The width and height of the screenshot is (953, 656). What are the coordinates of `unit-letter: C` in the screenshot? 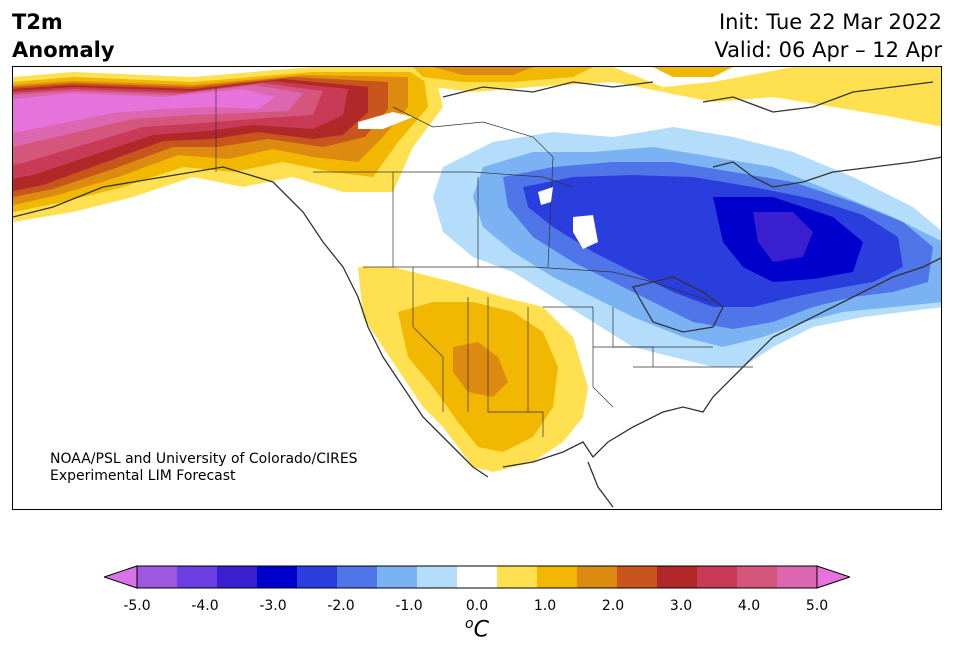 It's located at (481, 630).